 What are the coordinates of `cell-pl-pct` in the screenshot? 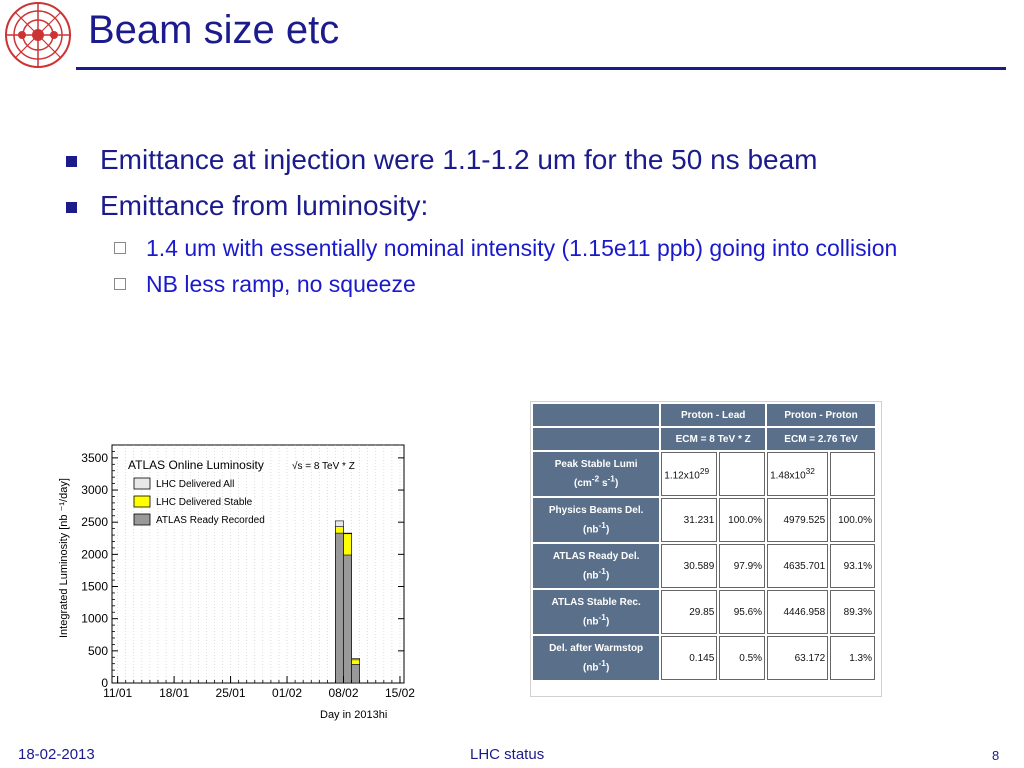 It's located at (742, 474).